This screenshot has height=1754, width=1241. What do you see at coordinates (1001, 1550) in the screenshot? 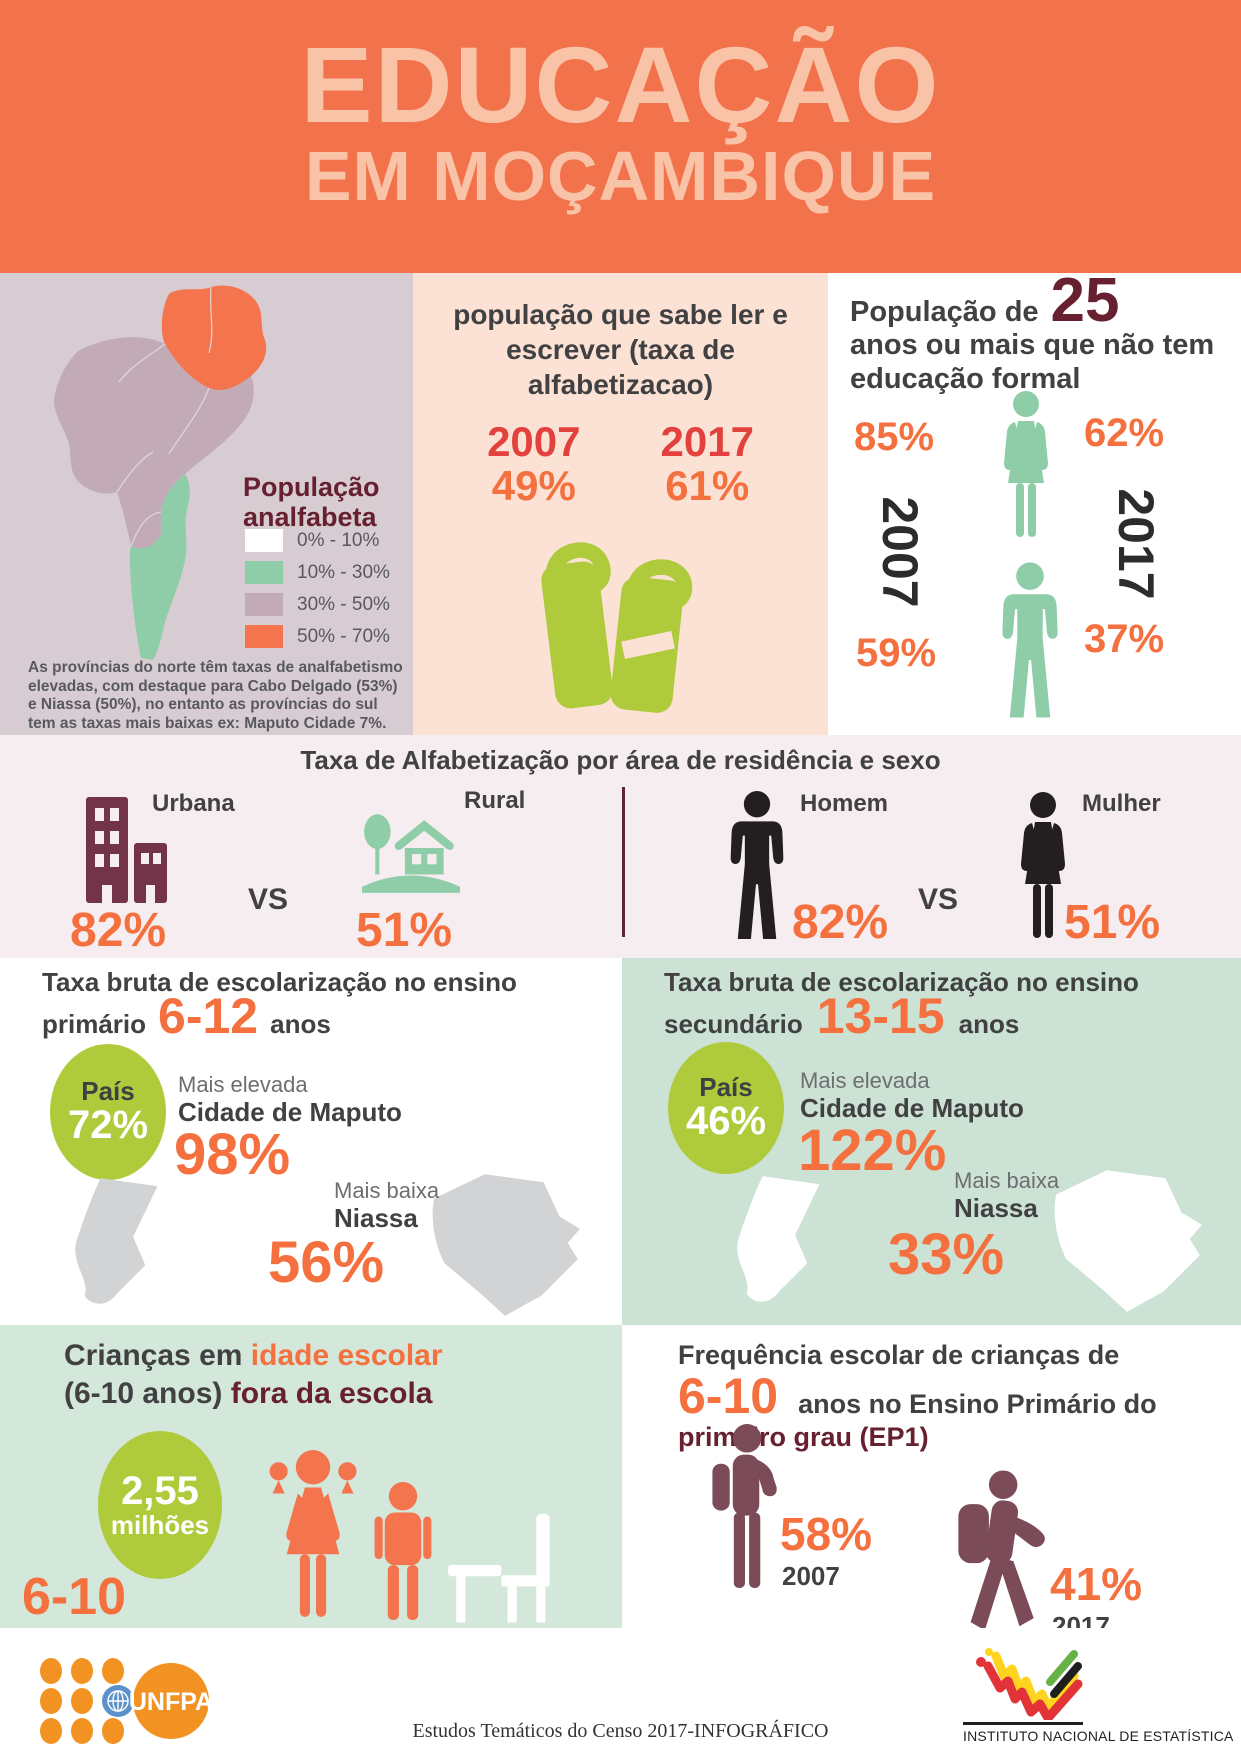
I see `student-2017-icon` at bounding box center [1001, 1550].